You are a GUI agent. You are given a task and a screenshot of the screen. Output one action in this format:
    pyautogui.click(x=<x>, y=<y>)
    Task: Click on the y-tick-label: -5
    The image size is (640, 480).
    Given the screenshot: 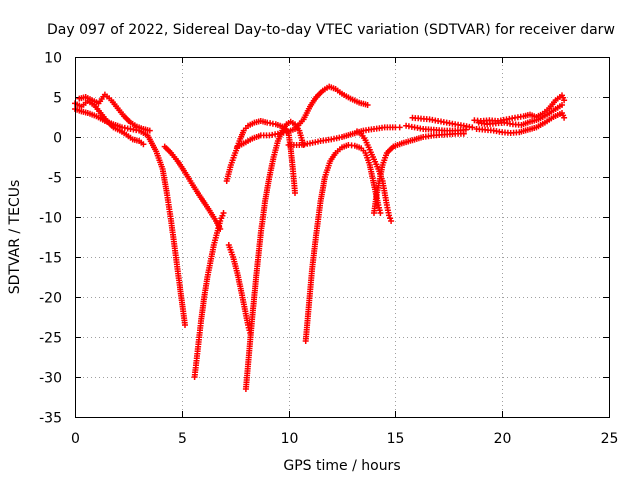 What is the action you would take?
    pyautogui.click(x=55, y=179)
    